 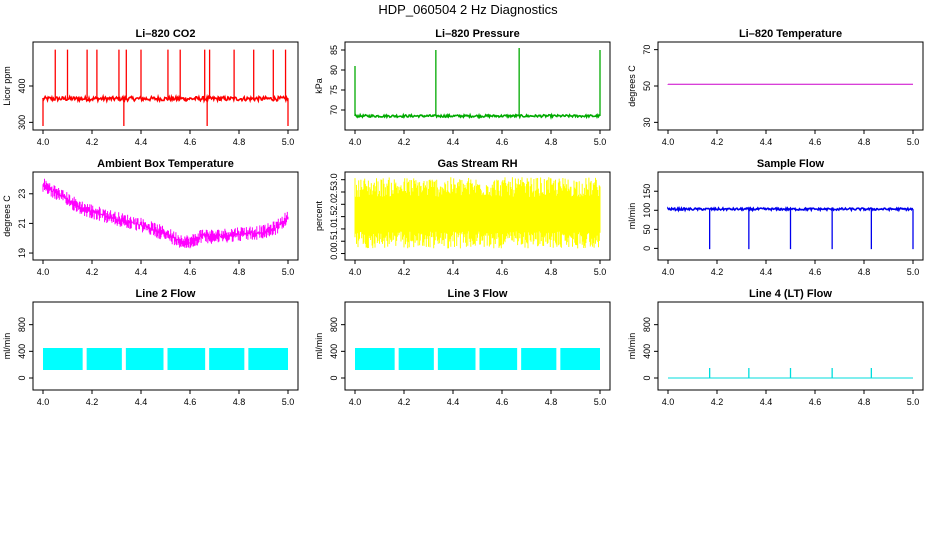 What do you see at coordinates (334, 216) in the screenshot?
I see `y-tick-label: 1.5` at bounding box center [334, 216].